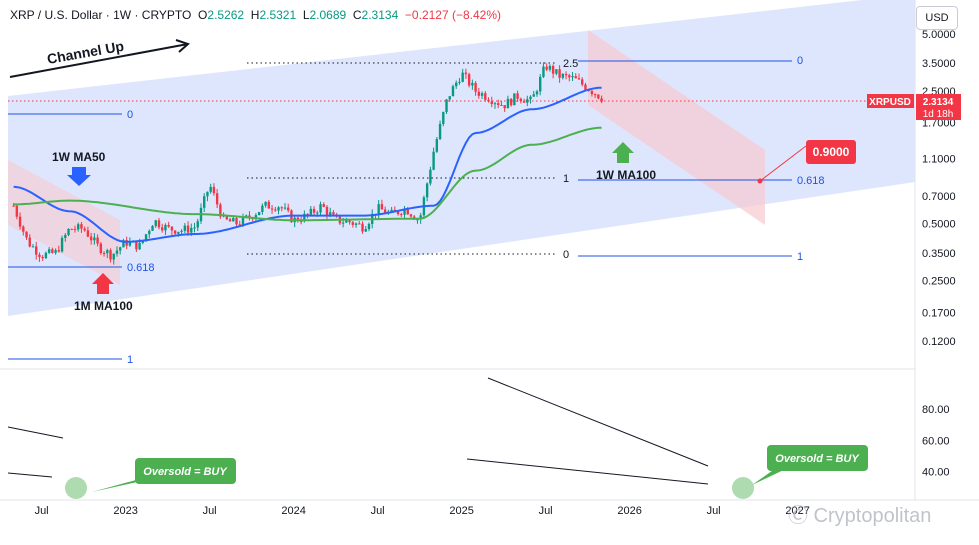  Describe the element at coordinates (938, 114) in the screenshot. I see `last-price-countdown: 1d 18h` at that location.